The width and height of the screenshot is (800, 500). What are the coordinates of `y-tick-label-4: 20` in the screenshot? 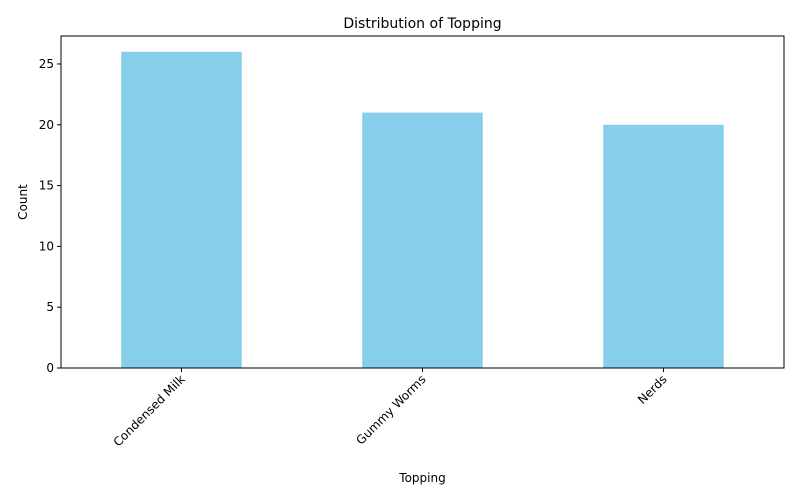 It's located at (46, 125).